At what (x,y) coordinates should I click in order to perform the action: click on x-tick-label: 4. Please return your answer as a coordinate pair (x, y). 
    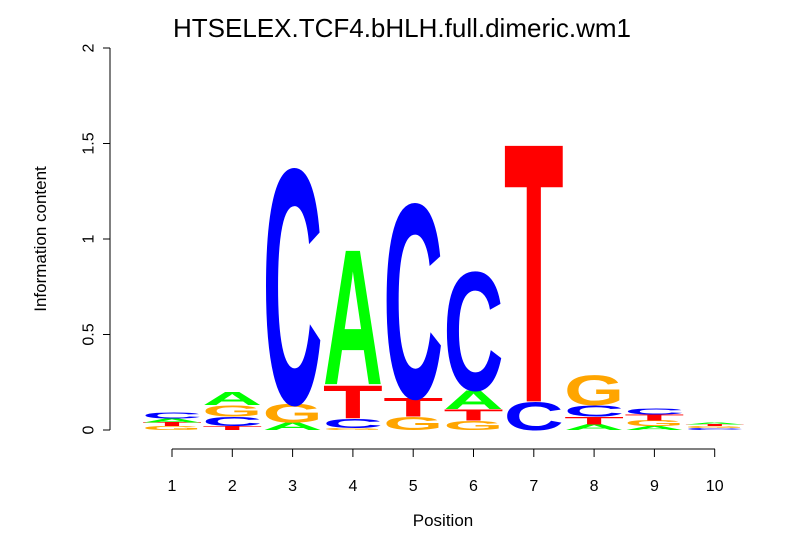
    Looking at the image, I should click on (352, 486).